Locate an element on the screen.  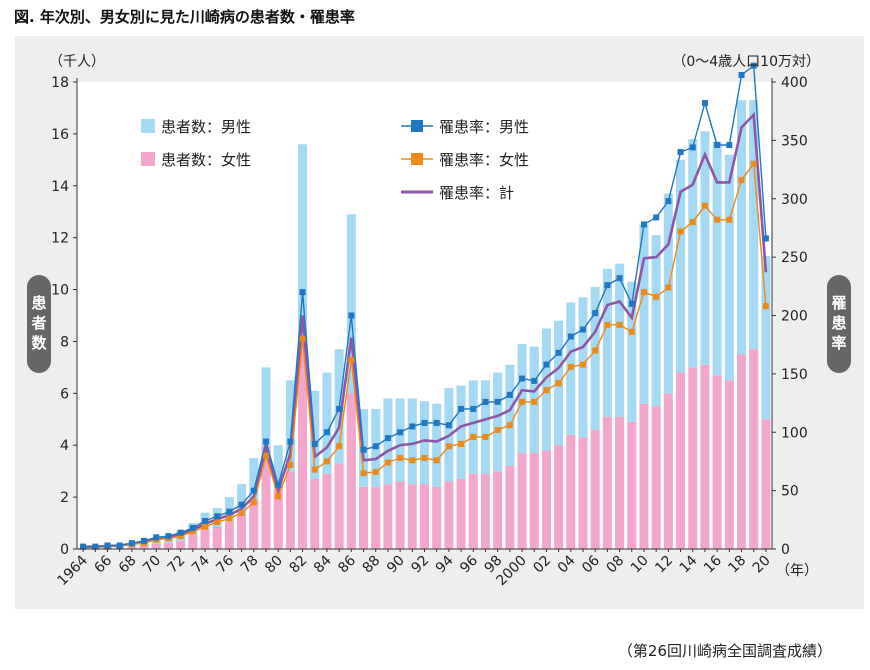
bar-male-1998 is located at coordinates (498, 422).